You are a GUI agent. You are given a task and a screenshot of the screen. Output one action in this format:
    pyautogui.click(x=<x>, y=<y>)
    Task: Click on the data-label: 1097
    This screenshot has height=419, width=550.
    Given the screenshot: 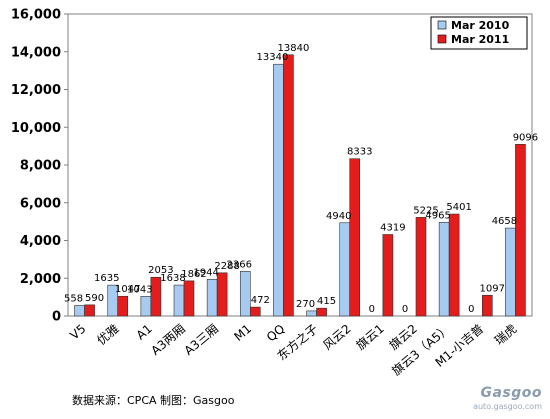 What is the action you would take?
    pyautogui.click(x=492, y=288)
    